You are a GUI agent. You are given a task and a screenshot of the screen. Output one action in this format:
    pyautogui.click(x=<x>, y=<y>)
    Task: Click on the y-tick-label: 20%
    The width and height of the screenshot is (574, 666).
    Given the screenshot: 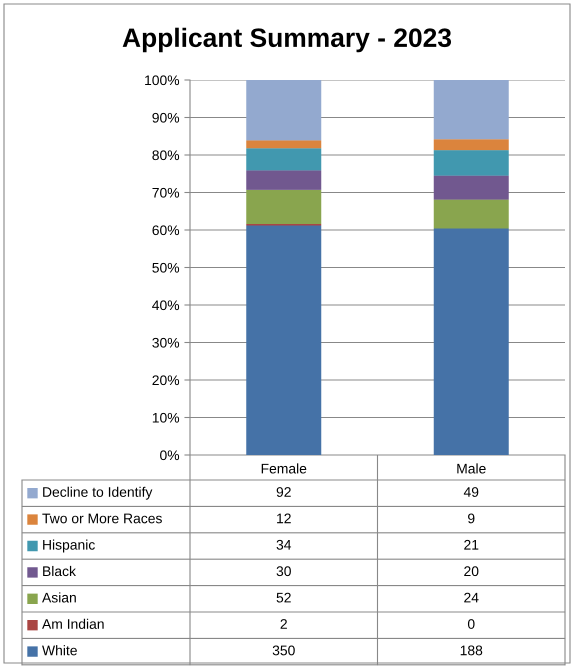 What is the action you would take?
    pyautogui.click(x=166, y=380)
    